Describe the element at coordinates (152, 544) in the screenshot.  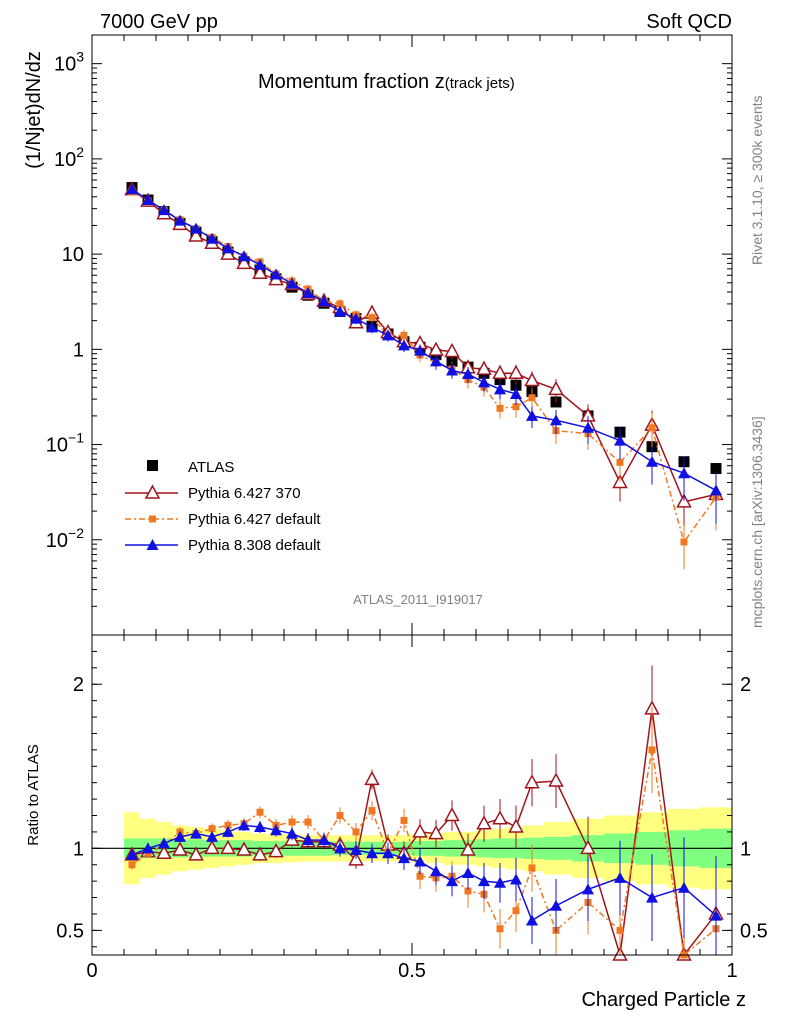
I see `legend-marker-pythia8` at that location.